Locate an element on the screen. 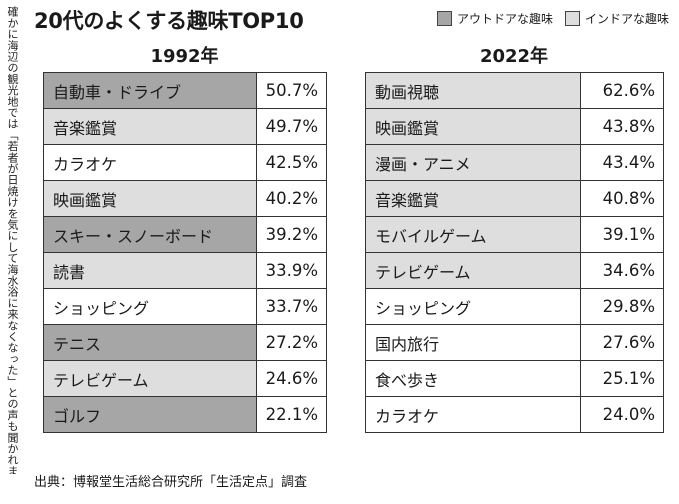  table-row: 読書 33.9% is located at coordinates (185, 270).